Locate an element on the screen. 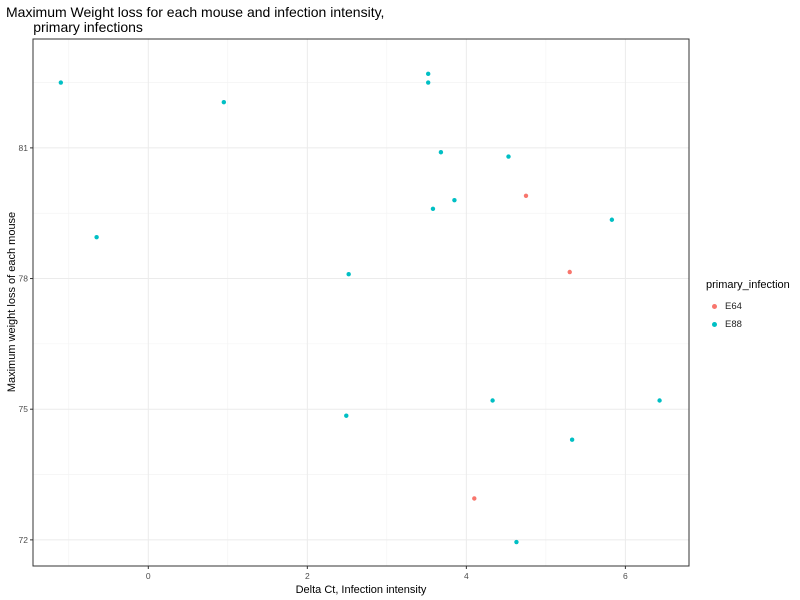  y-tick-label: 81 is located at coordinates (24, 148).